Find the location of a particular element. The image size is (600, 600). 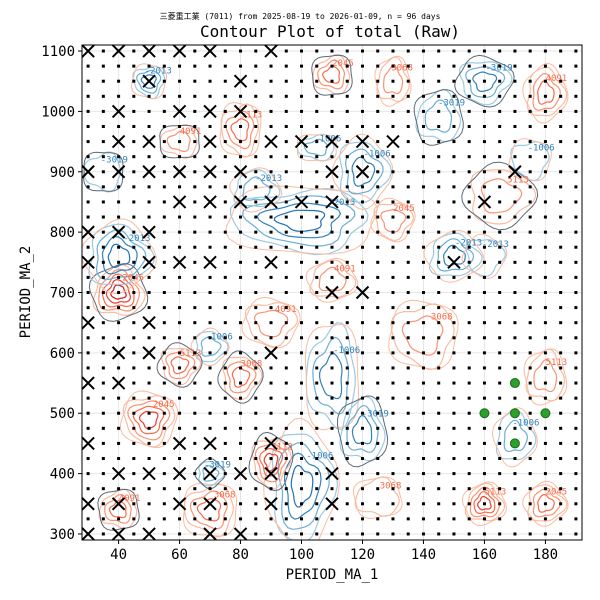

y-axis-label: PERIOD_MA_2 is located at coordinates (26, 292).